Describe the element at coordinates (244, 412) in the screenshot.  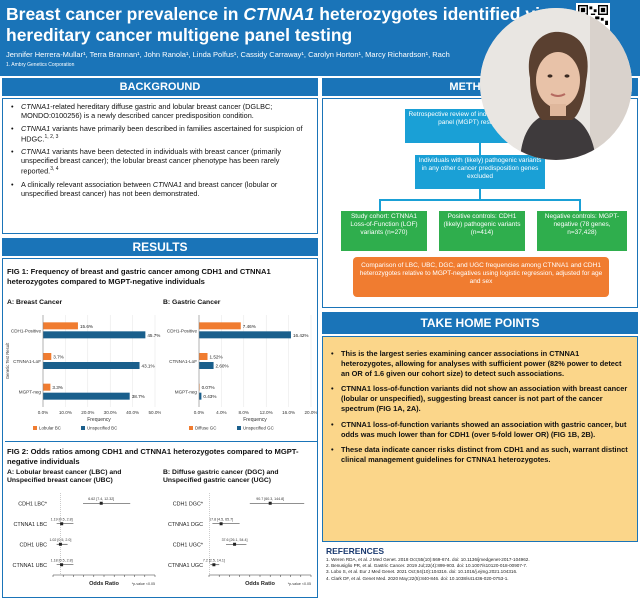
I see `x-tick-label: 8.0%` at that location.